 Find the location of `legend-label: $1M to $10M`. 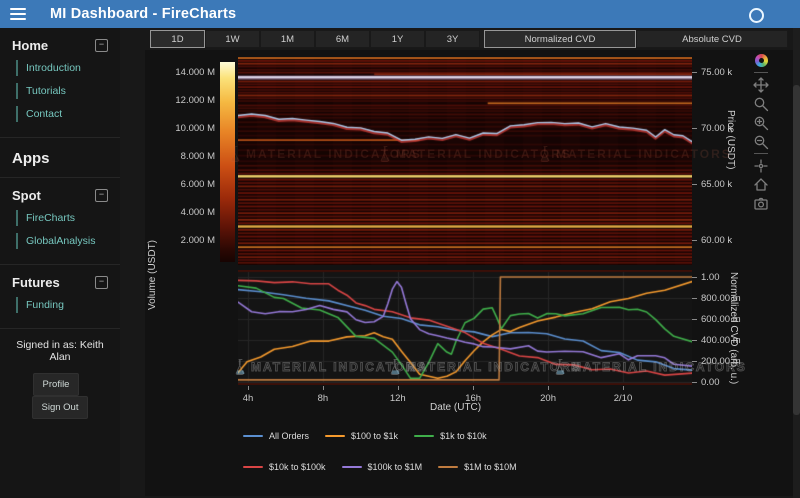

legend-label: $1M to $10M is located at coordinates (490, 467).